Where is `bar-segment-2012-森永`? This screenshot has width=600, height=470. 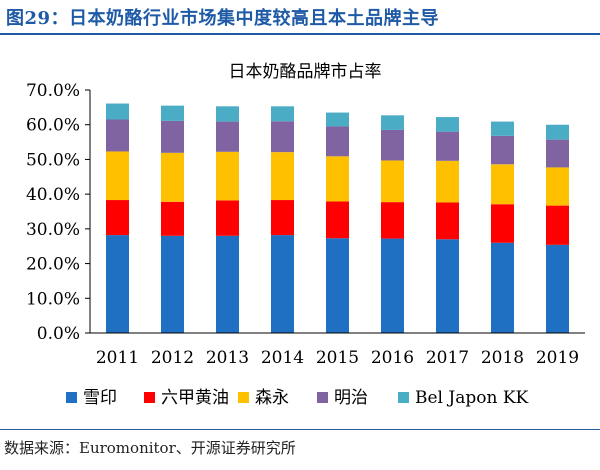
bar-segment-2012-森永 is located at coordinates (172, 177).